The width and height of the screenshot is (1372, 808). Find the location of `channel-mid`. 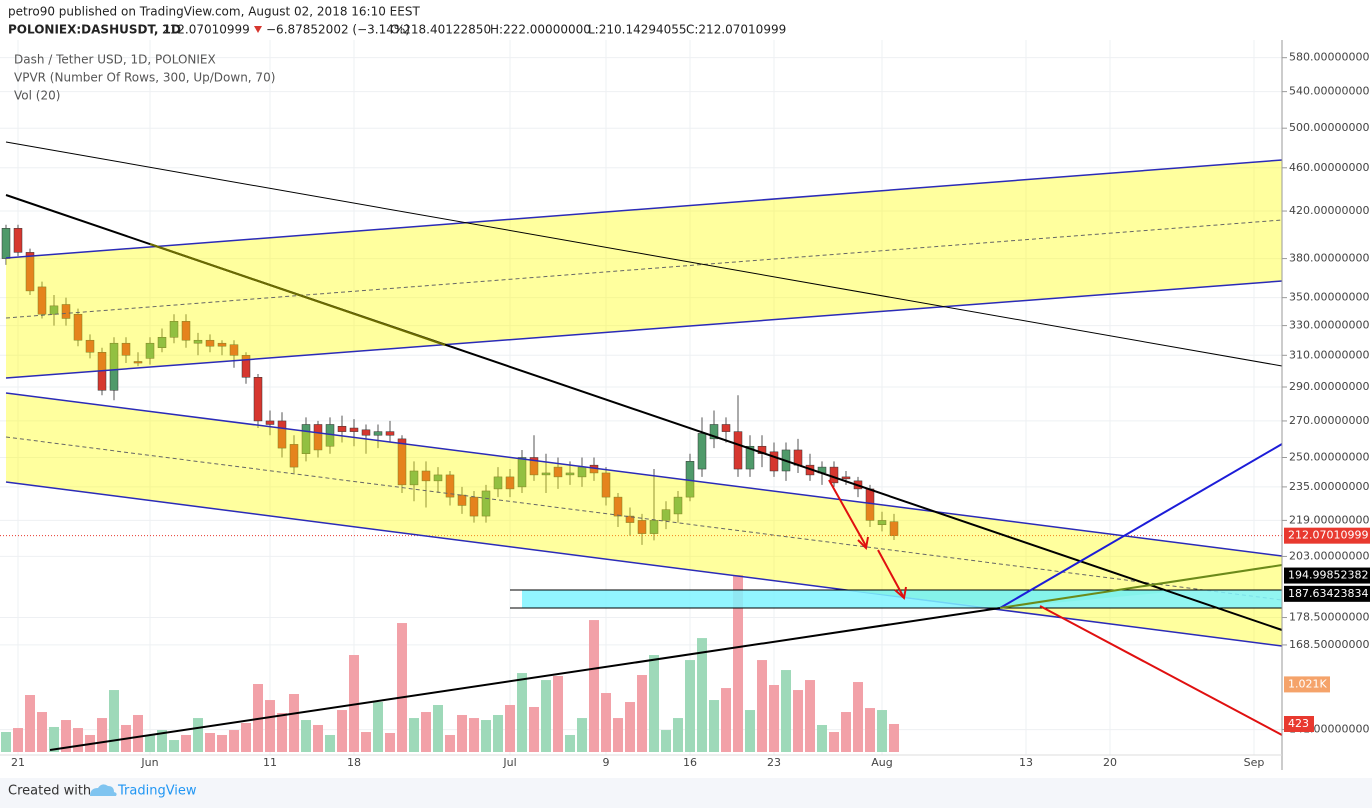

channel-mid is located at coordinates (644, 269).